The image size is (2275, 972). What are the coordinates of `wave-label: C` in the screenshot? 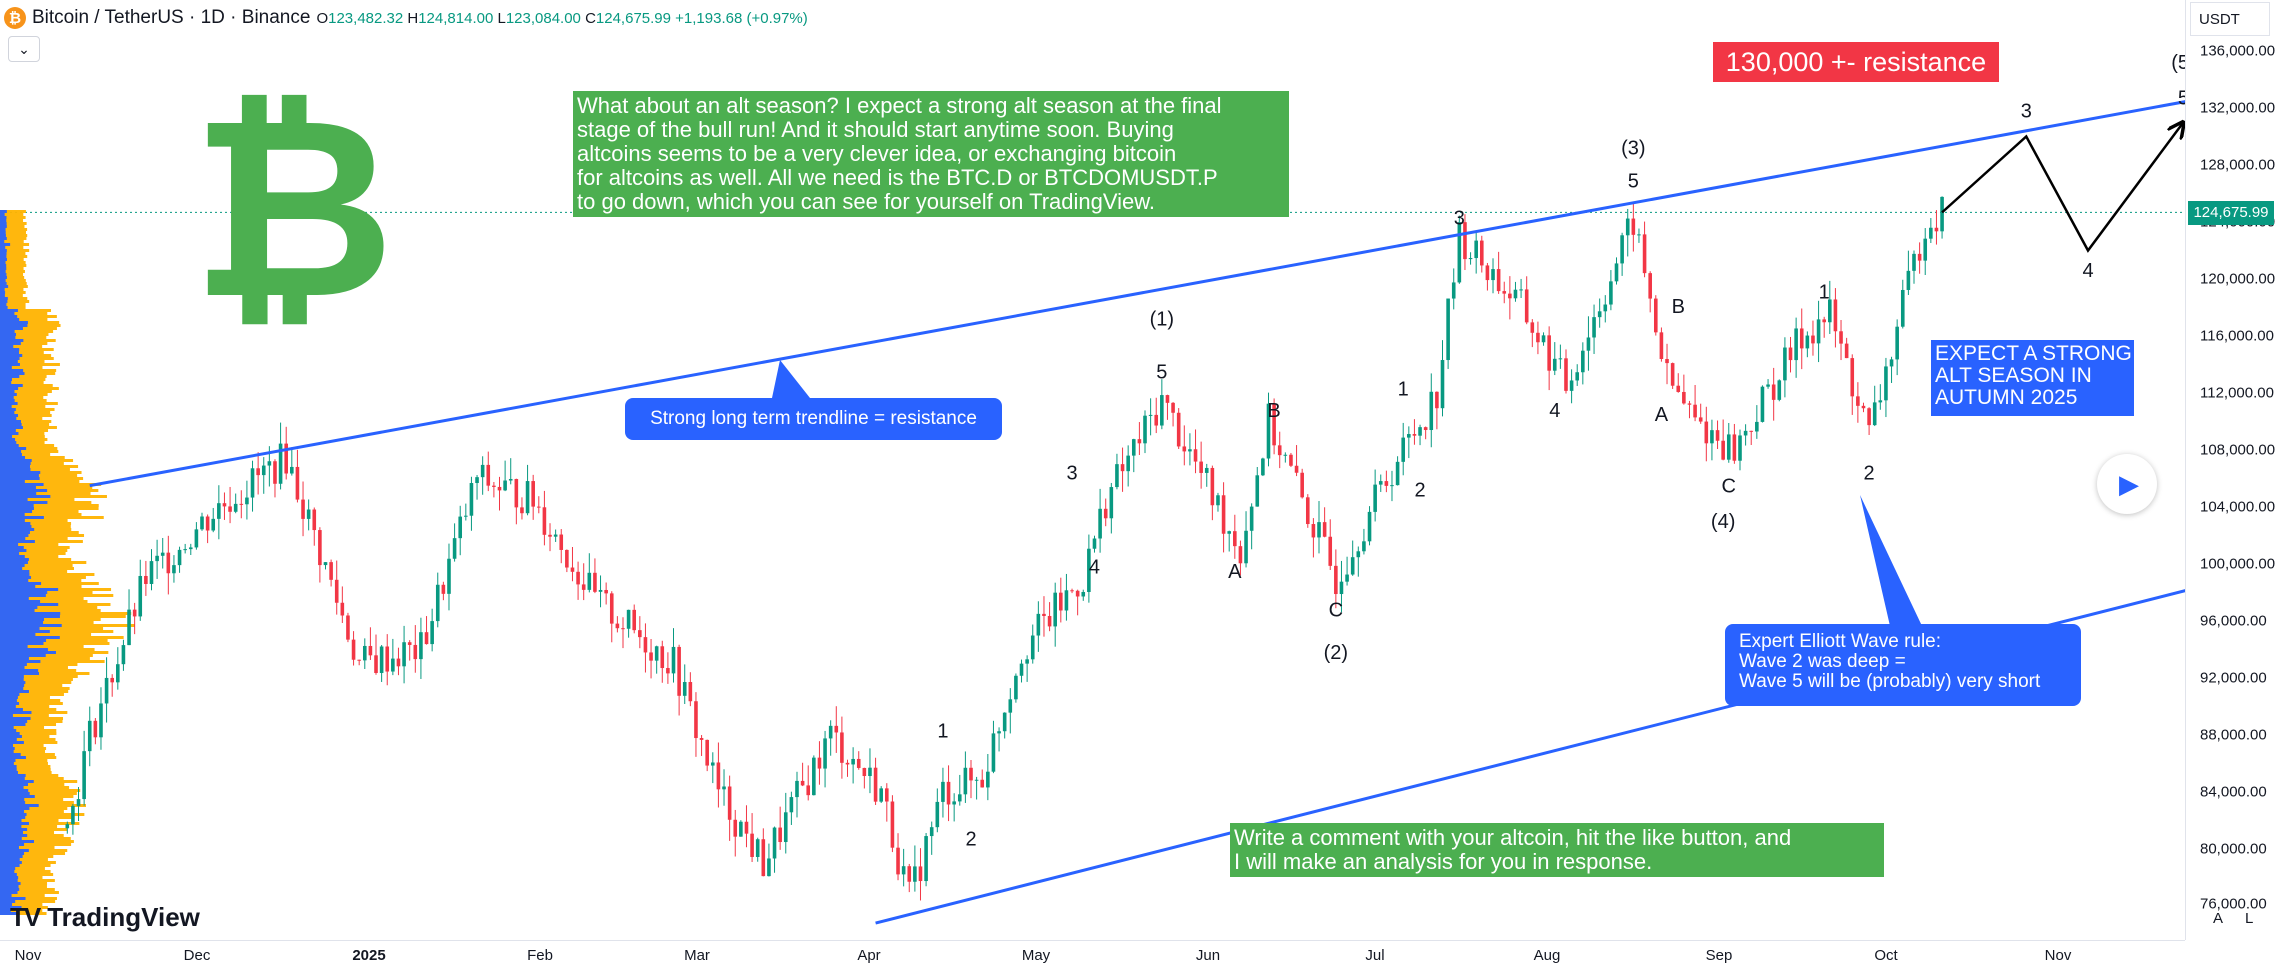 It's located at (1729, 486).